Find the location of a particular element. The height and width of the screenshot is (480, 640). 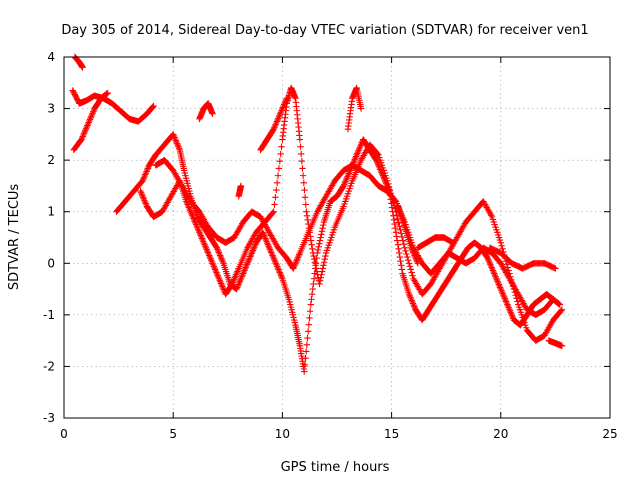

series-track-l is located at coordinates (555, 343).